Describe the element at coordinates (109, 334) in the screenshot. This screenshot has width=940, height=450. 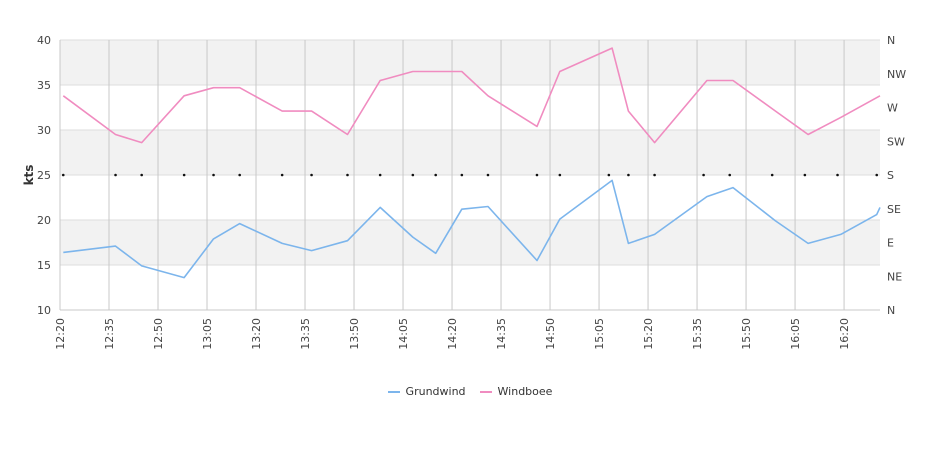
I see `x-tick-label: 12:35` at that location.